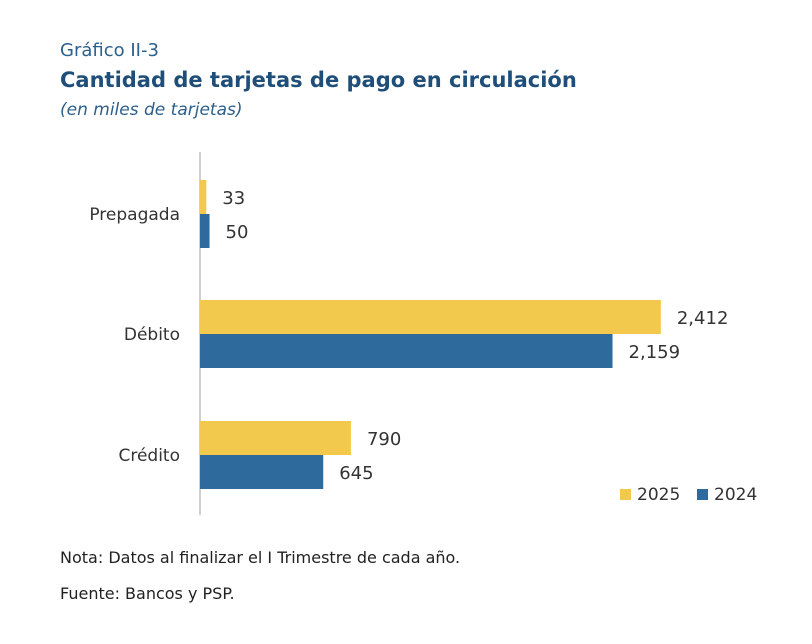 The width and height of the screenshot is (812, 644). Describe the element at coordinates (147, 593) in the screenshot. I see `source-note: Fuente: Bancos y PSP.` at that location.